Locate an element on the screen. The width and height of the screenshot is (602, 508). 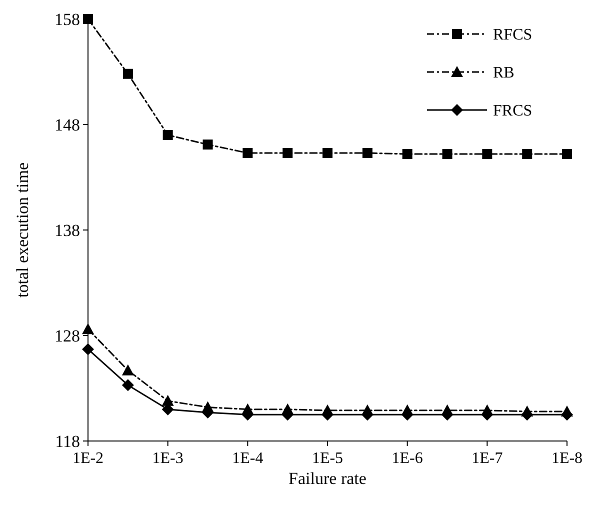
x-tick-label: 1E-6 is located at coordinates (407, 458).